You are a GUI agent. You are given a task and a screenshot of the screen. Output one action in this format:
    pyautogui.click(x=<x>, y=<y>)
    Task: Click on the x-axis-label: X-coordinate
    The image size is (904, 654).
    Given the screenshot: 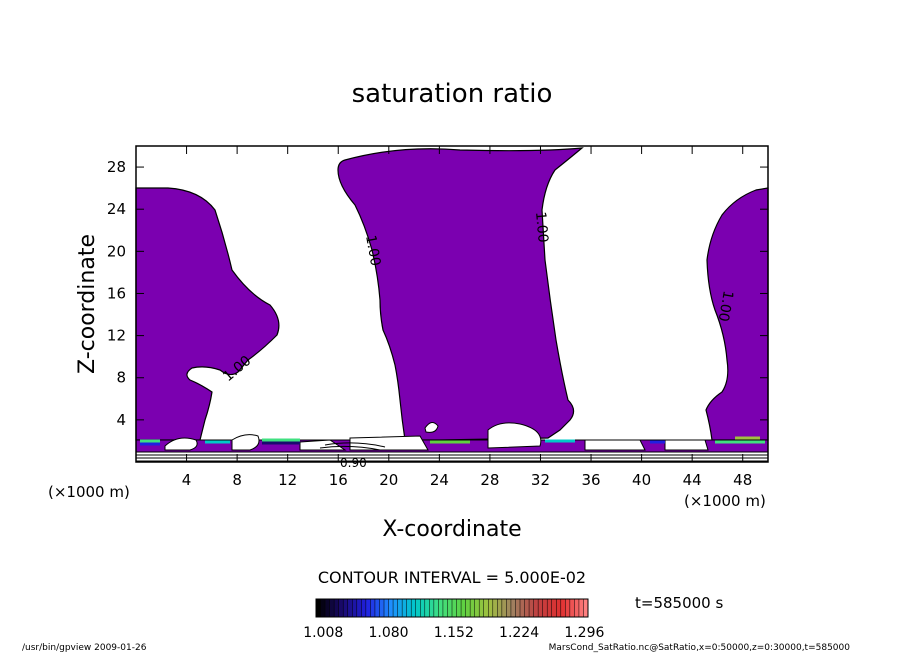 What is the action you would take?
    pyautogui.click(x=451, y=529)
    